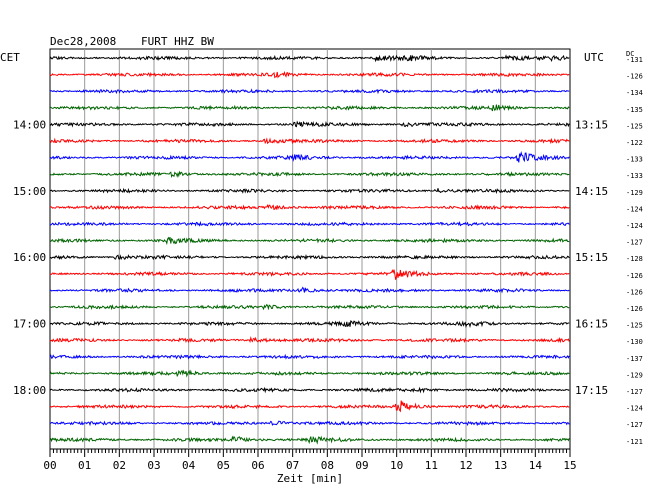 The image size is (650, 494). Describe the element at coordinates (431, 465) in the screenshot. I see `x-tick-label: 11` at that location.